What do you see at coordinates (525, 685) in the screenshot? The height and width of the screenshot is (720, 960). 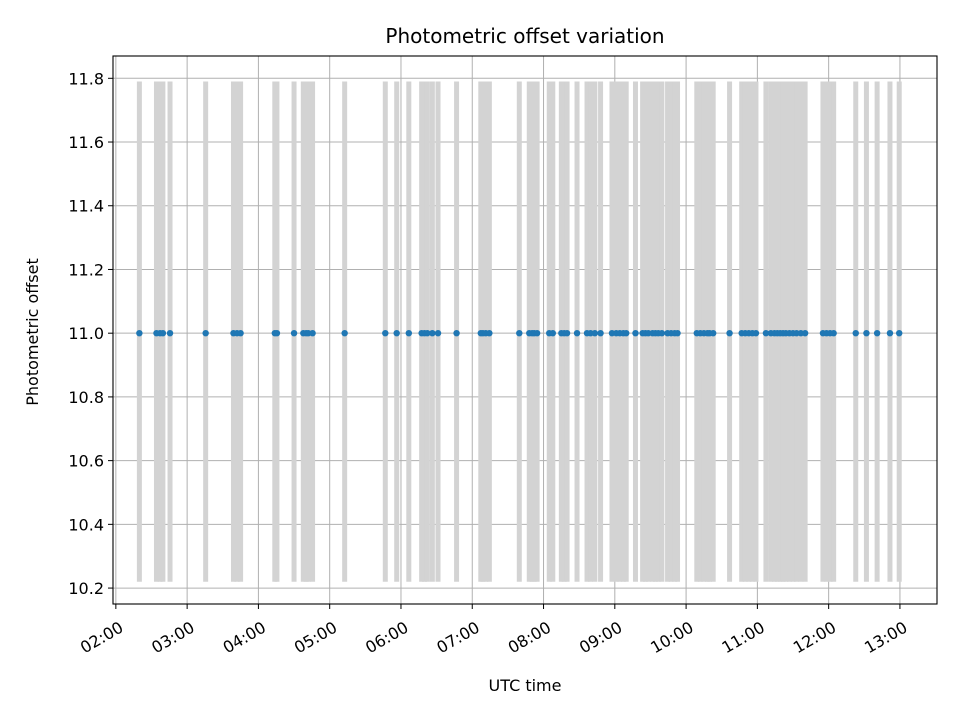 I see `x-axis-label: UTC time` at bounding box center [525, 685].